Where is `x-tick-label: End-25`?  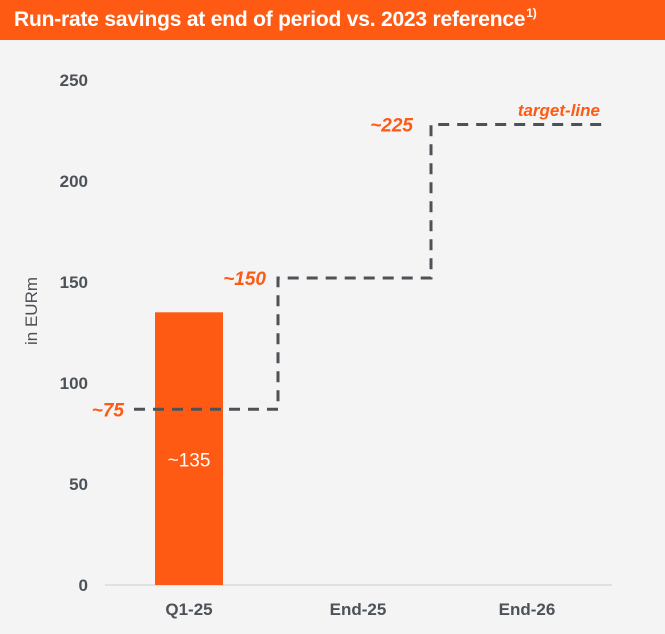
x-tick-label: End-25 is located at coordinates (358, 609).